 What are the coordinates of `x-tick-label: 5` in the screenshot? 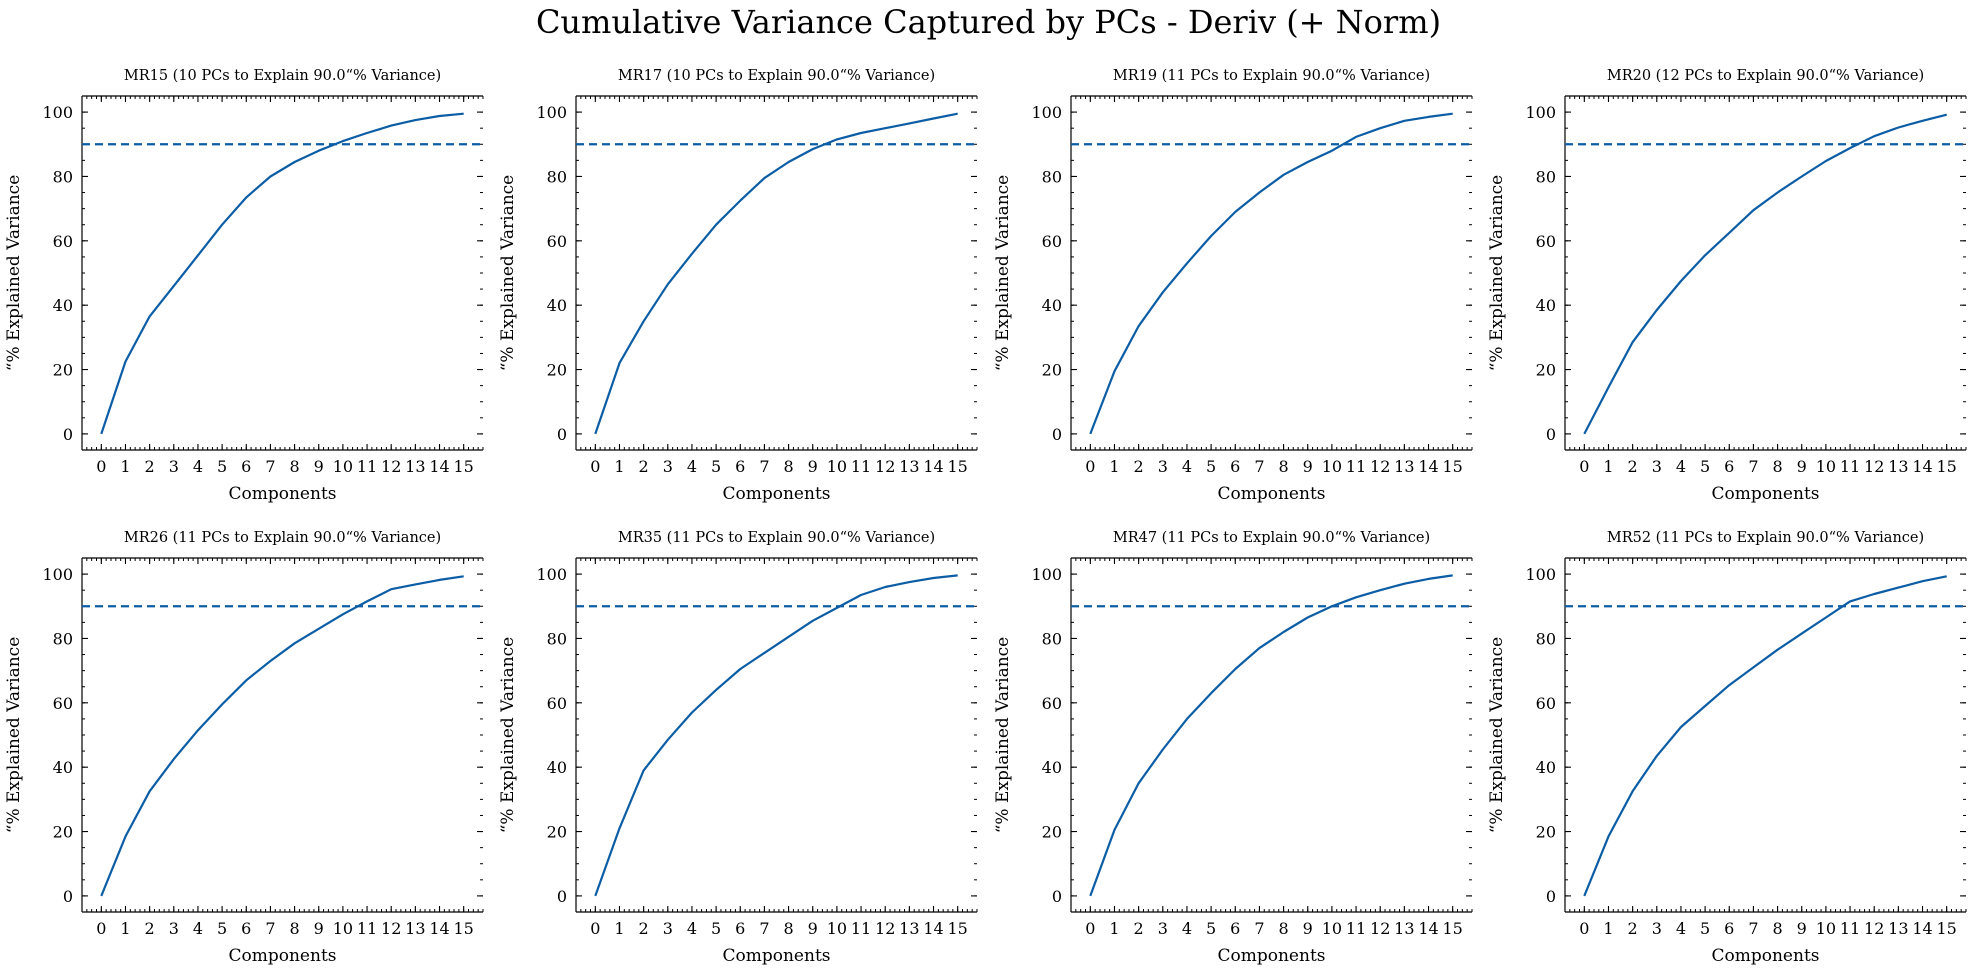 It's located at (1705, 466).